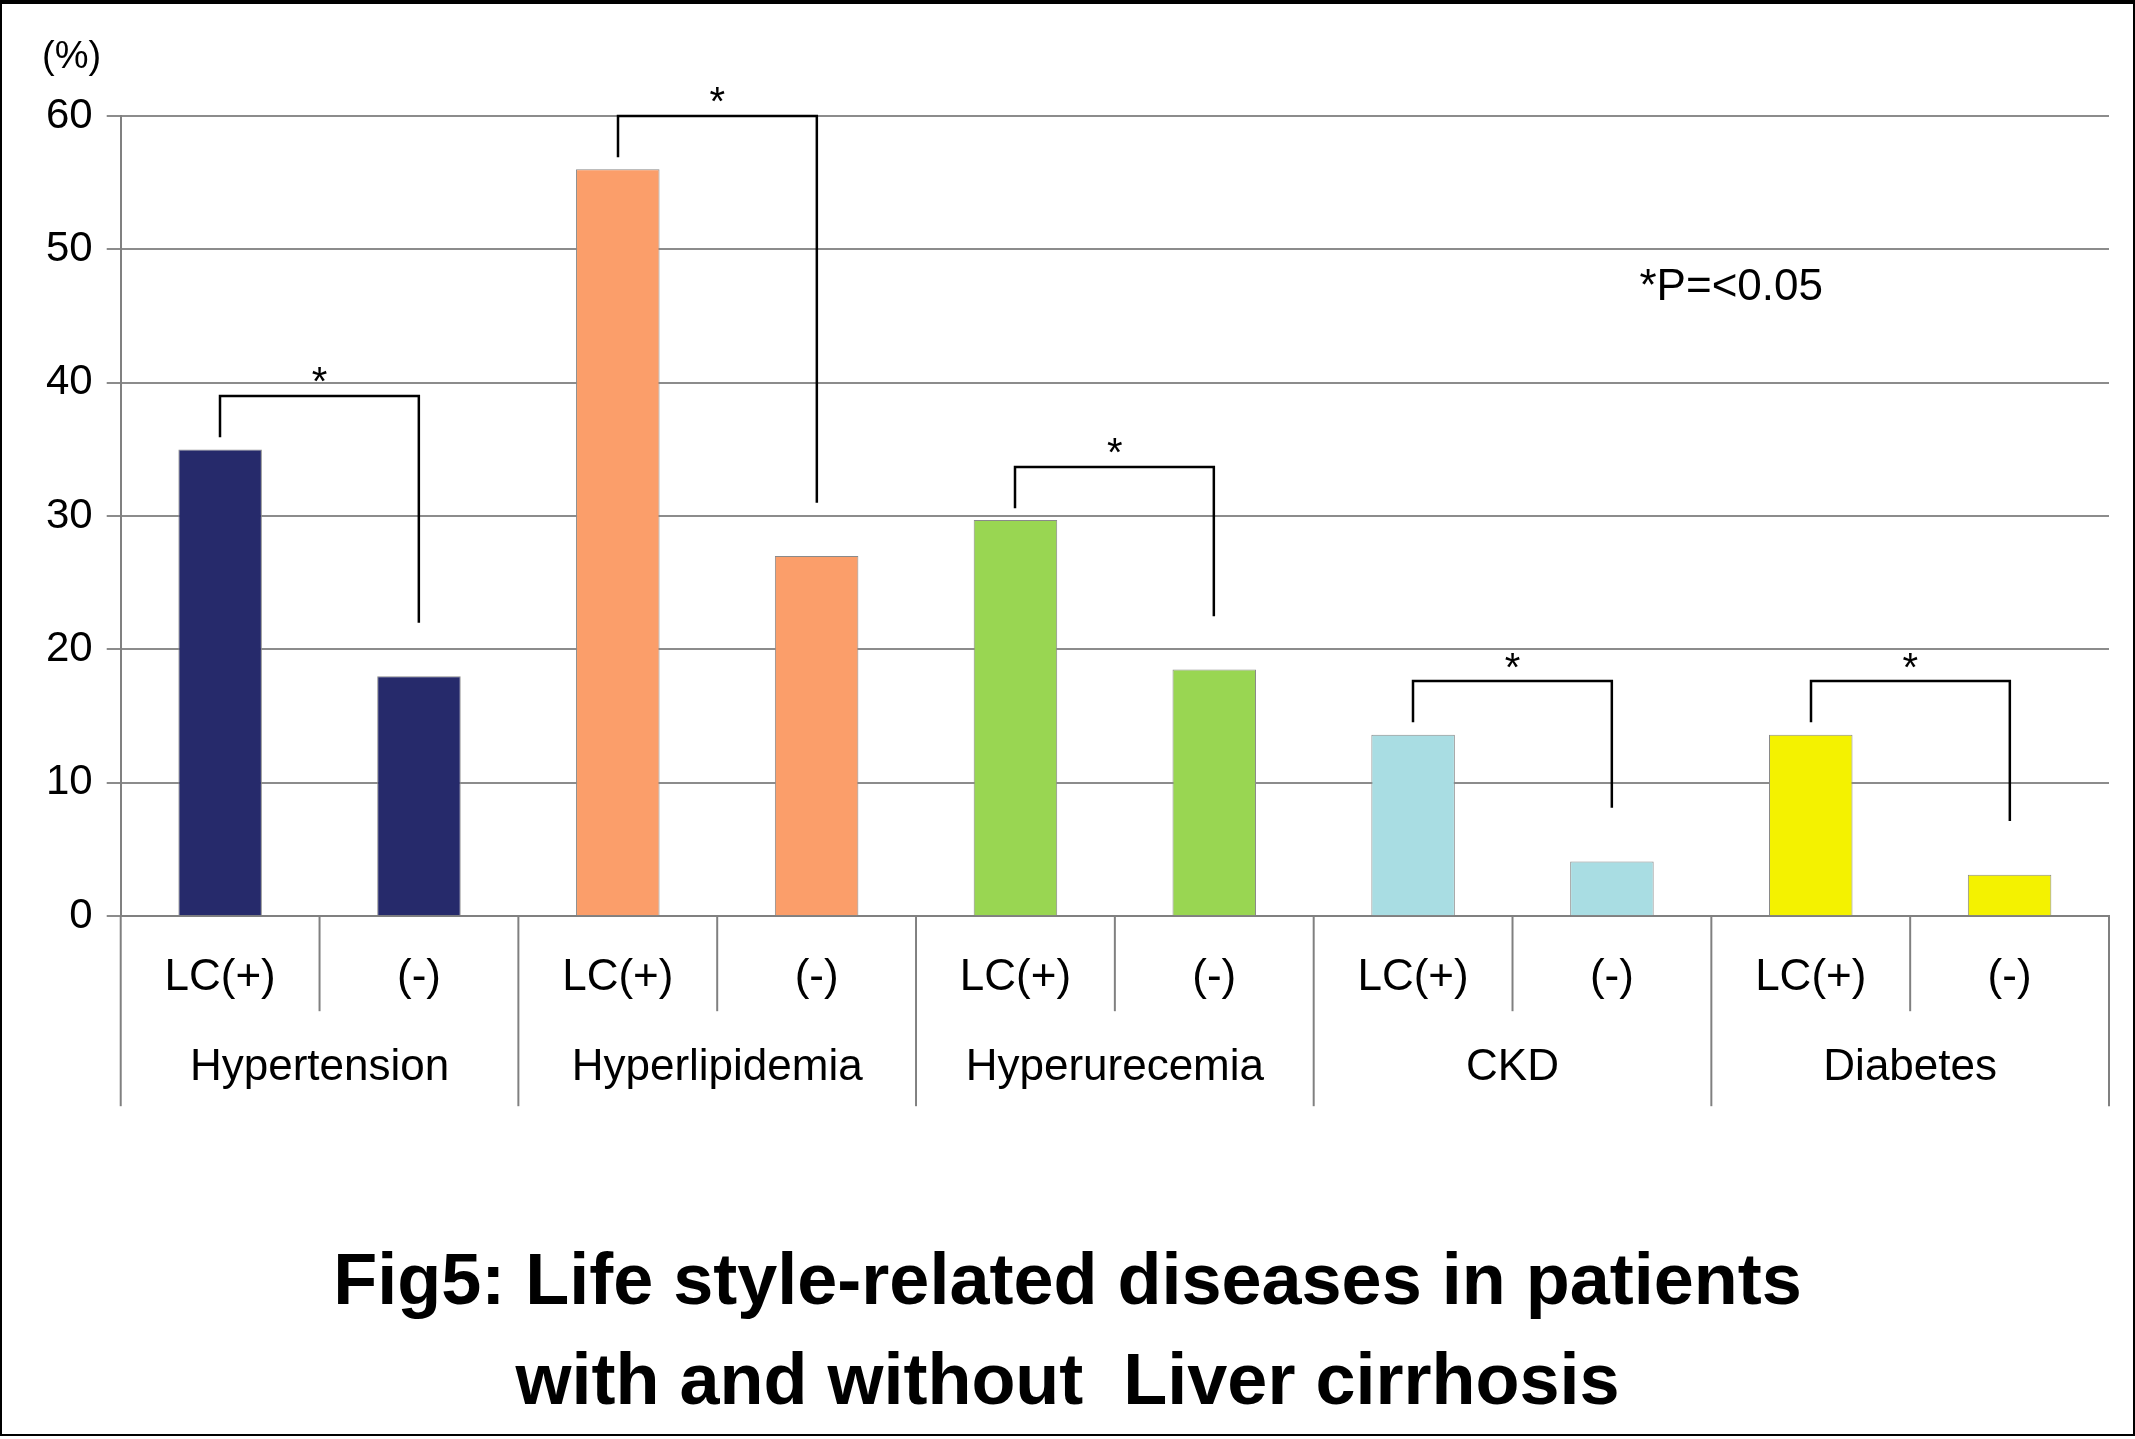 This screenshot has height=1439, width=2135. What do you see at coordinates (1910, 1064) in the screenshot?
I see `x-tick-label: Diabetes` at bounding box center [1910, 1064].